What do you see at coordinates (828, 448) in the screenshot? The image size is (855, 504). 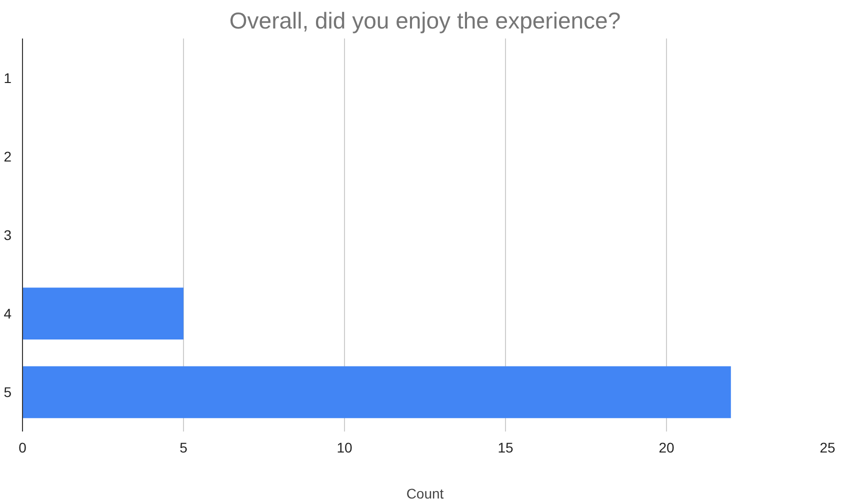 I see `x-tick-label: 25` at bounding box center [828, 448].